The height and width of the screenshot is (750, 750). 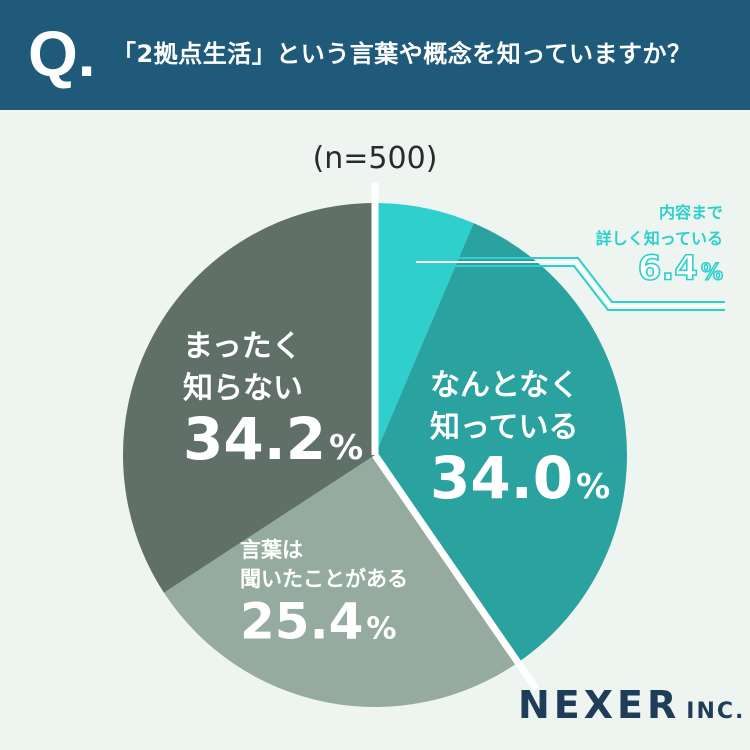 I want to click on slice-2-category-line-1: 聞いたことがある, so click(x=324, y=579).